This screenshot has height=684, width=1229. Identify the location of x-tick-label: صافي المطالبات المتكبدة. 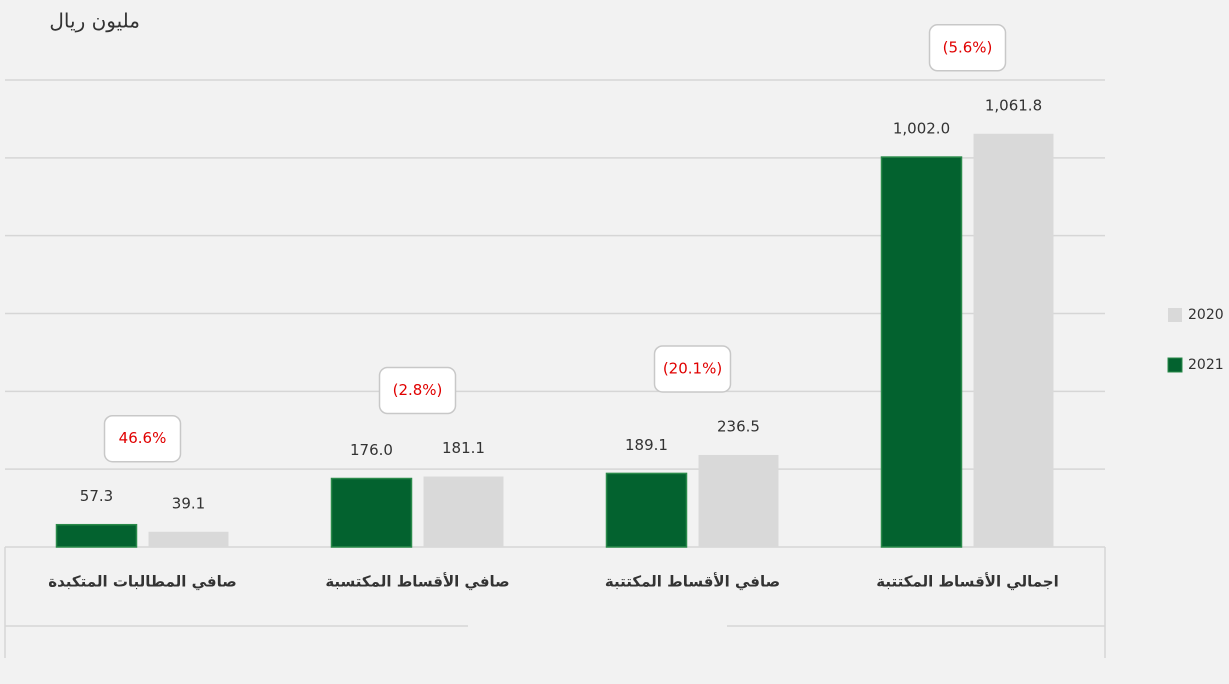
(142, 582).